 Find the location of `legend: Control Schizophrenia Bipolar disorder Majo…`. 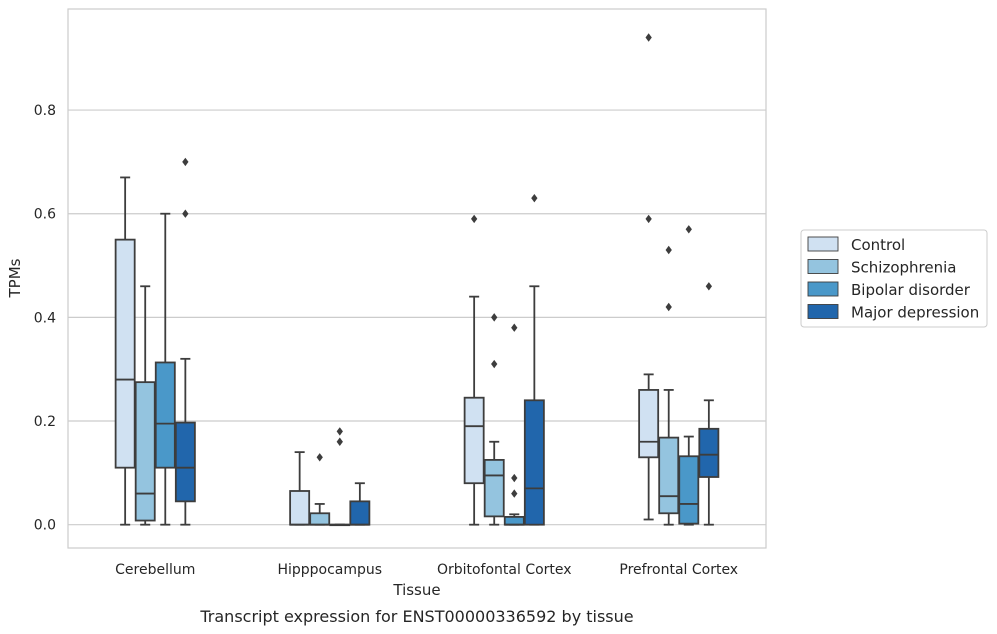

legend: Control Schizophrenia Bipolar disorder Majo… is located at coordinates (894, 278).